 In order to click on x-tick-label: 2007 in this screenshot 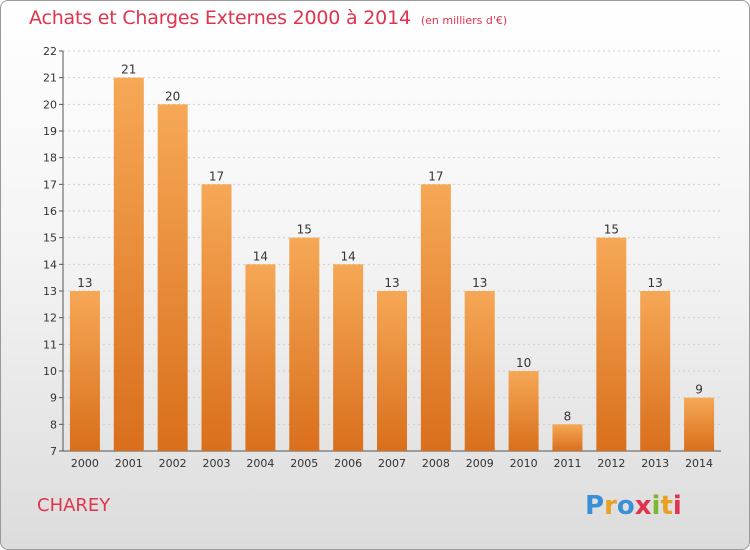, I will do `click(392, 463)`.